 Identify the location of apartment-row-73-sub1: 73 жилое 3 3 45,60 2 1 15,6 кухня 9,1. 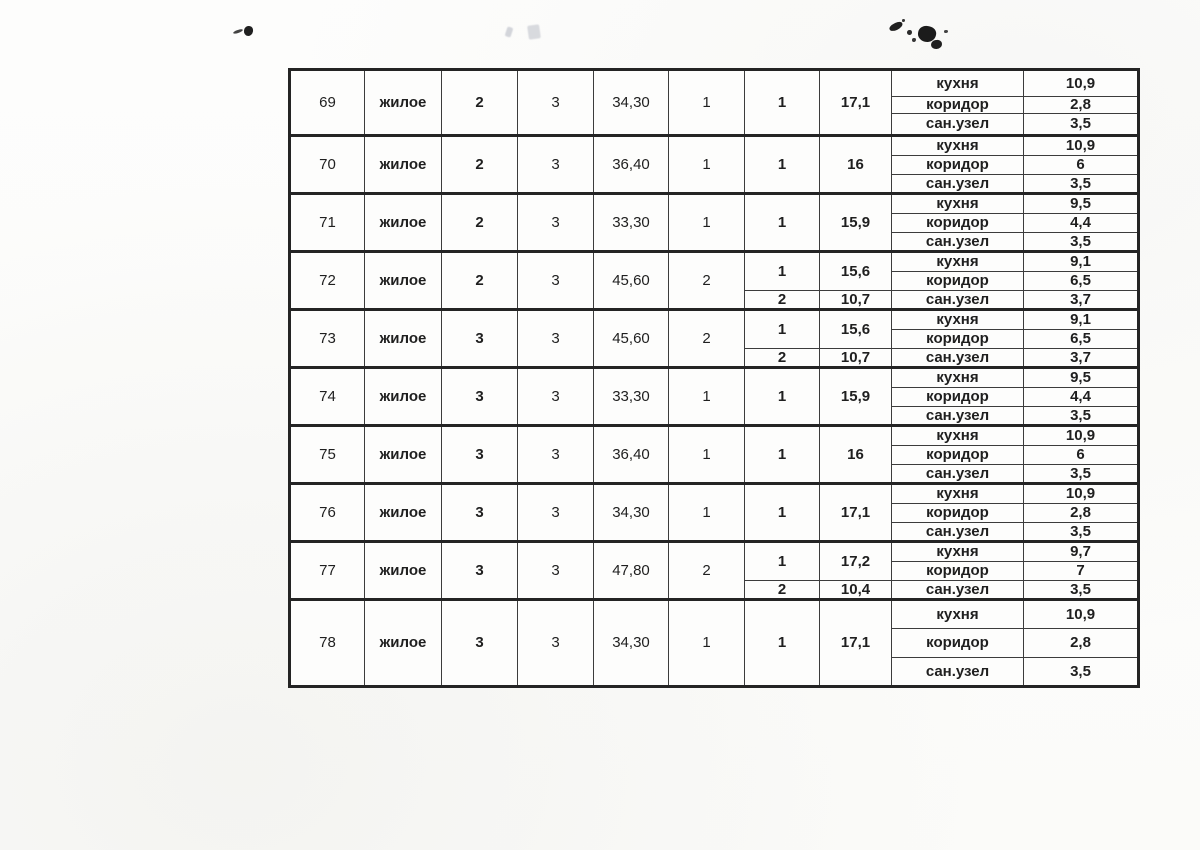
(714, 338).